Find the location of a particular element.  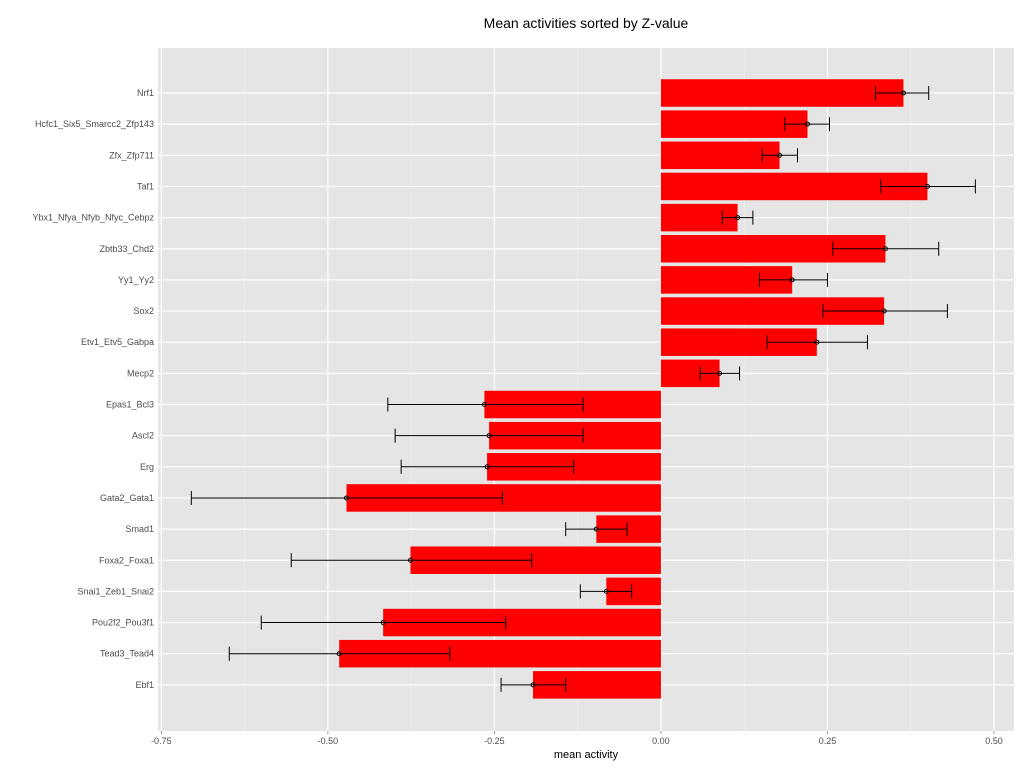

x-tick-label: 0.25 is located at coordinates (828, 741).